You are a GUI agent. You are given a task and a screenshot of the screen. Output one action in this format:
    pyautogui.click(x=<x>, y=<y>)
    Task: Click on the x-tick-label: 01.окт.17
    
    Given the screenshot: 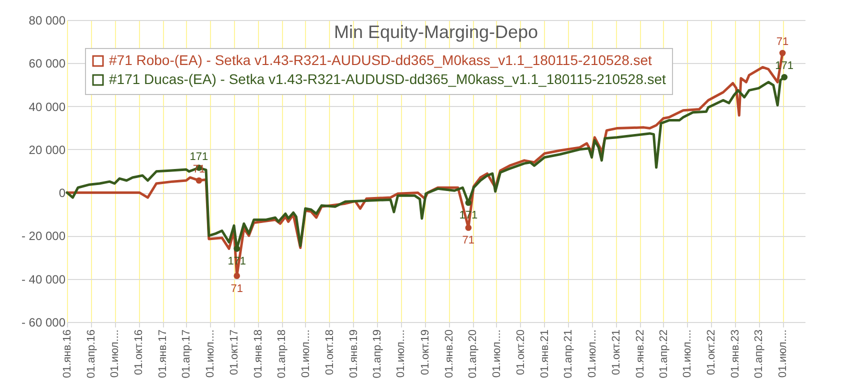 What is the action you would take?
    pyautogui.click(x=234, y=352)
    